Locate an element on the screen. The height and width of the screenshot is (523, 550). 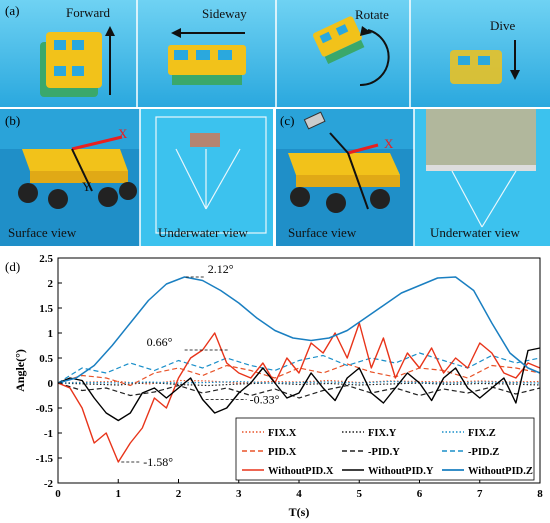
y-axis-label: Angle(°) is located at coordinates (20, 370).